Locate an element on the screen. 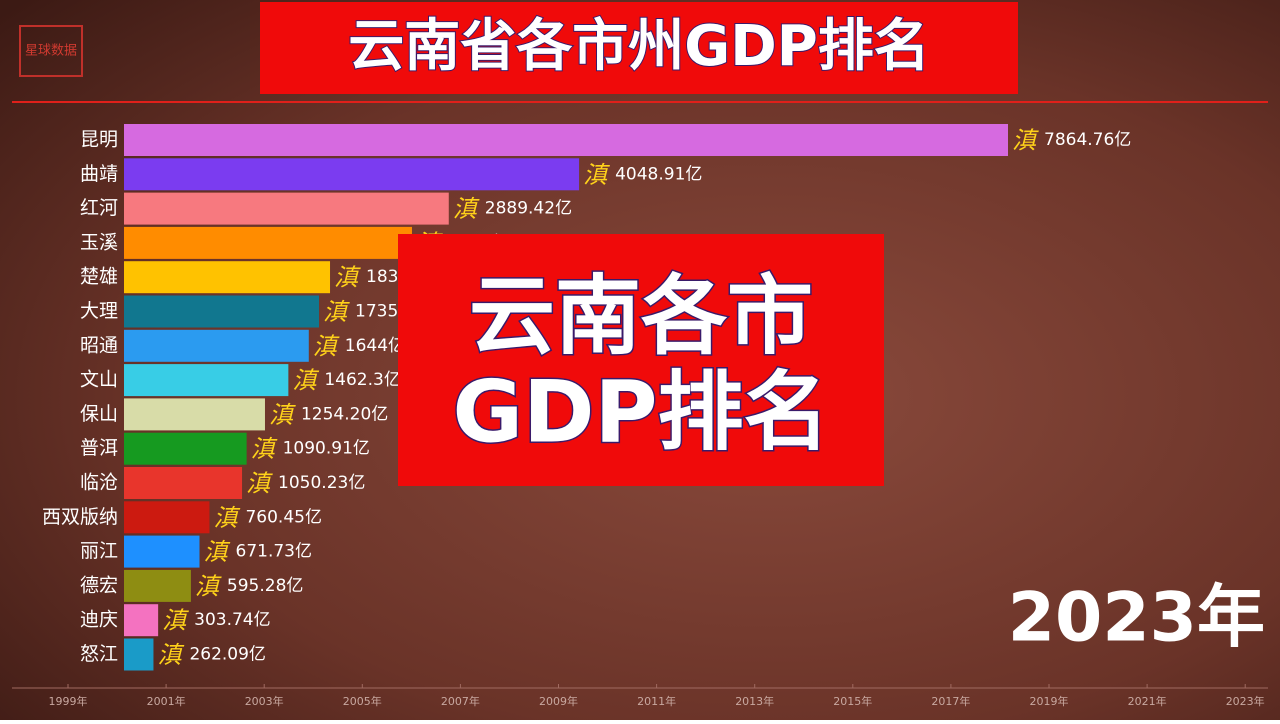 This screenshot has height=724, width=1280. overlay-box is located at coordinates (641, 360).